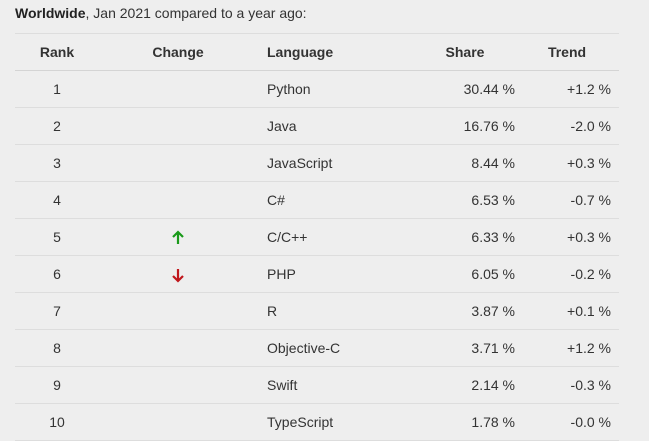 The image size is (649, 441). Describe the element at coordinates (57, 348) in the screenshot. I see `rank-cell: 8` at that location.